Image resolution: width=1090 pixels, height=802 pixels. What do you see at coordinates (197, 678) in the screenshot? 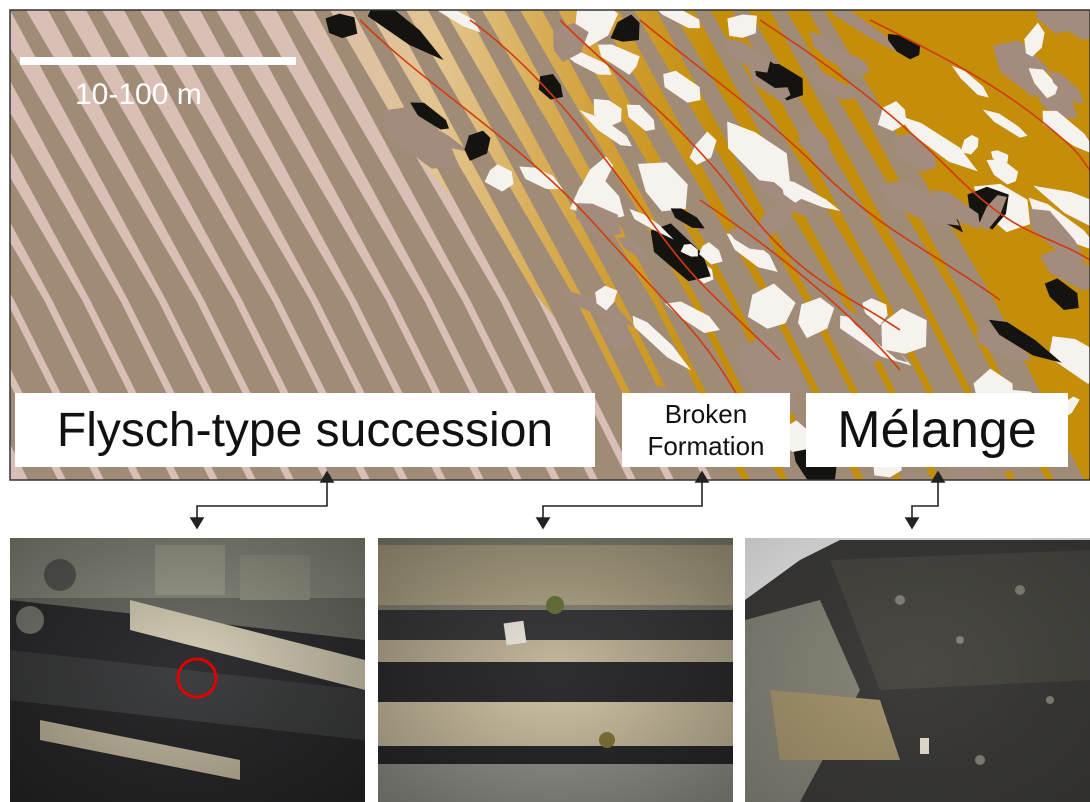
I see `scale-marker-circle` at bounding box center [197, 678].